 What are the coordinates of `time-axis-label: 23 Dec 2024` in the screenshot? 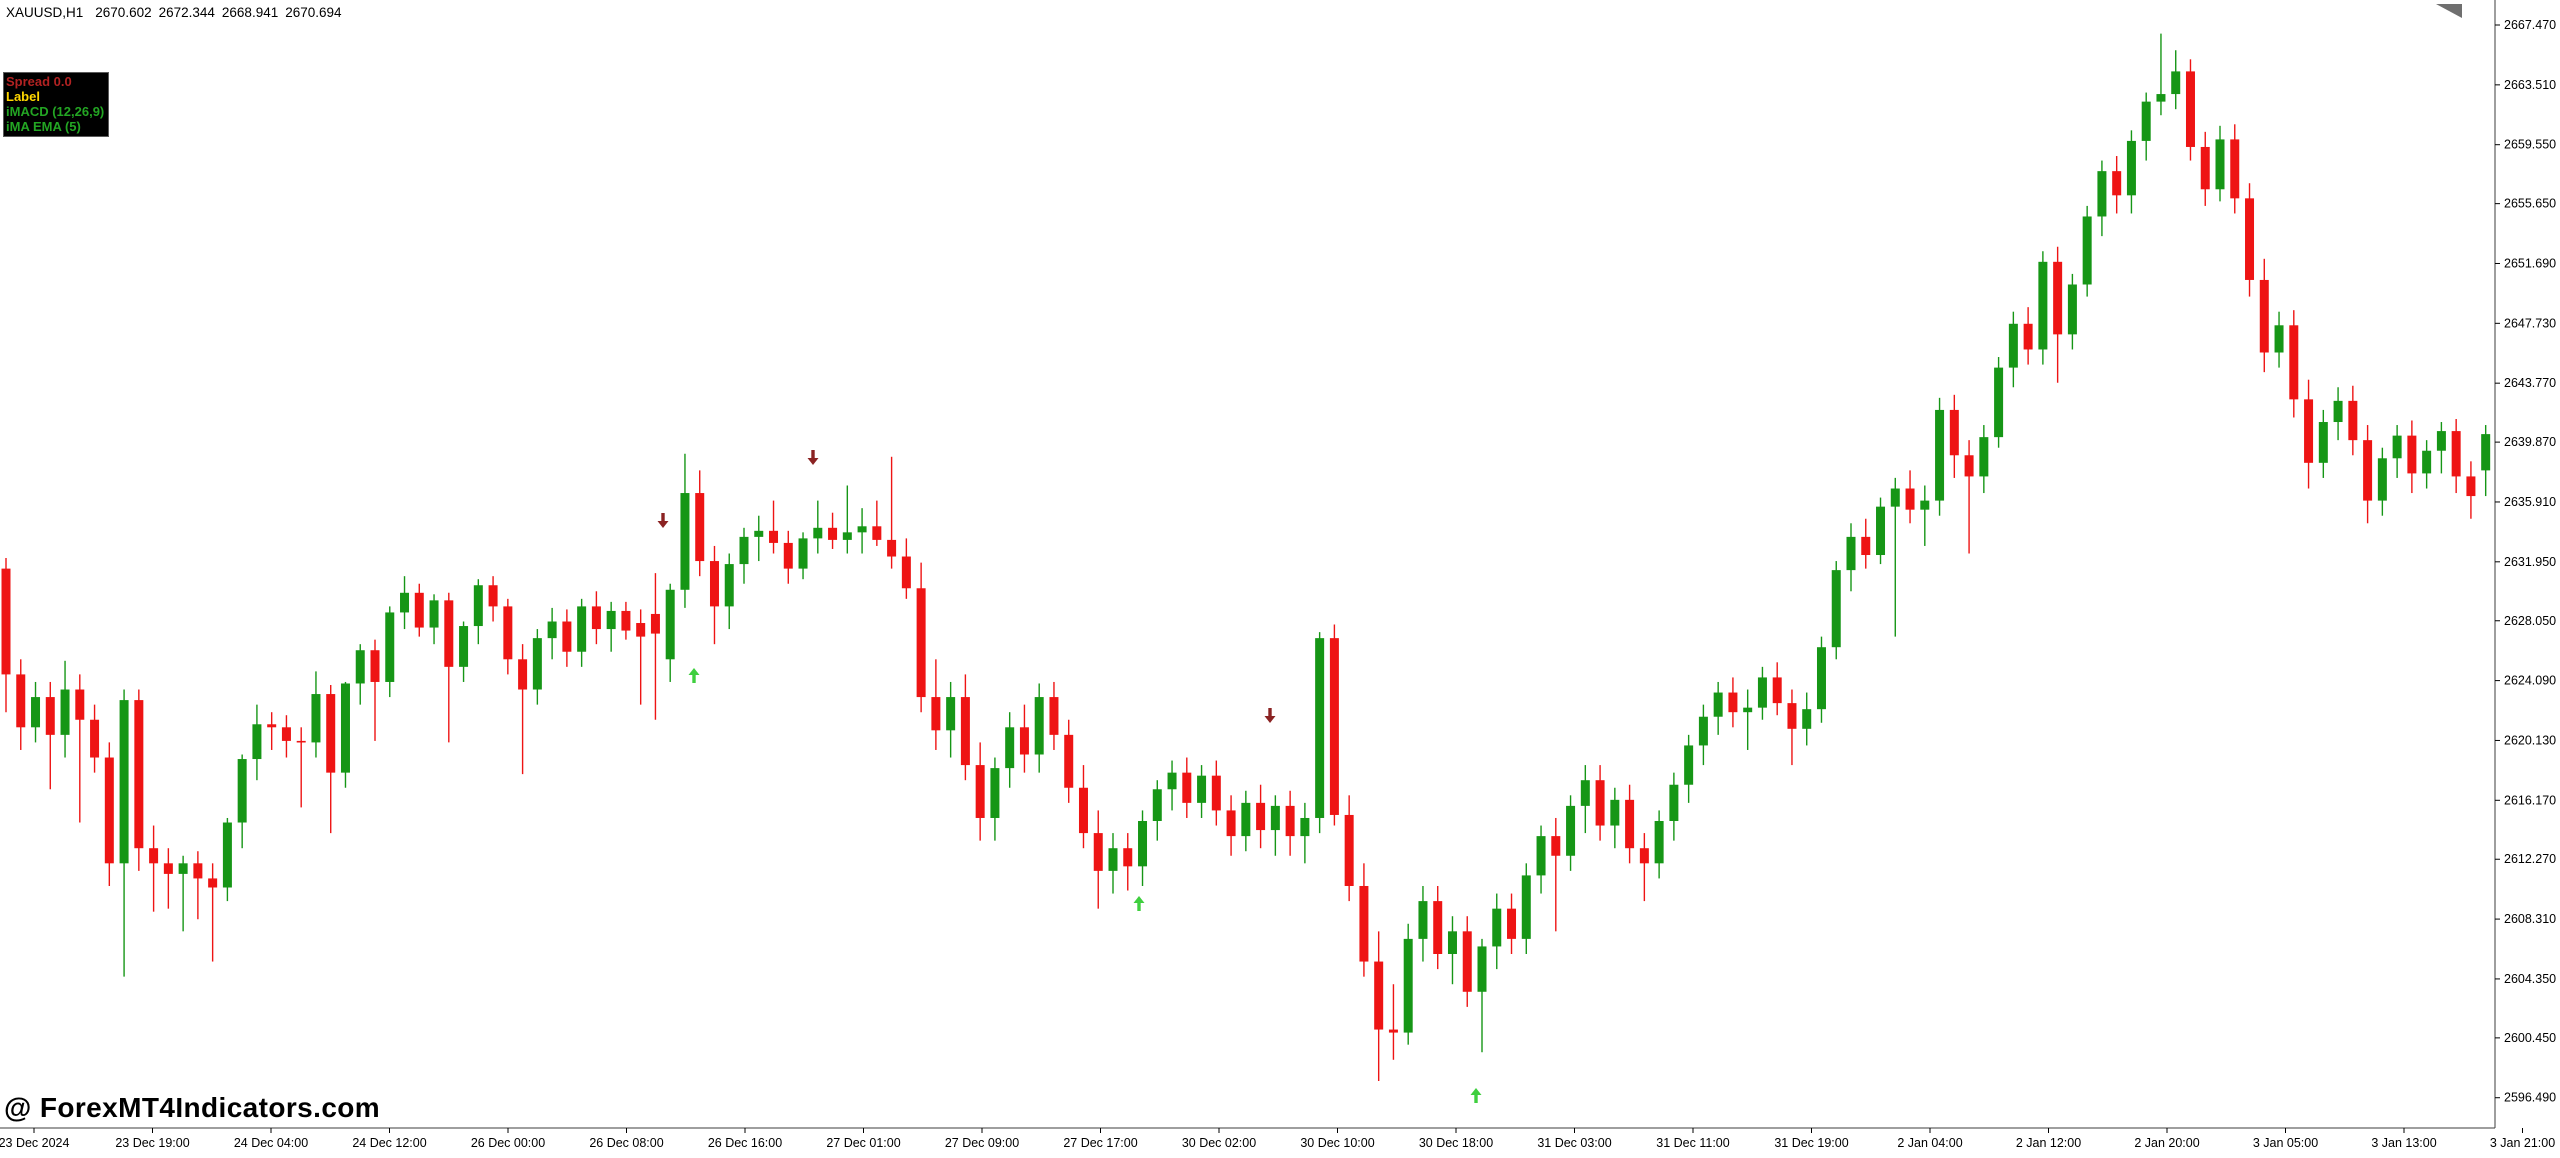 It's located at (34, 1143).